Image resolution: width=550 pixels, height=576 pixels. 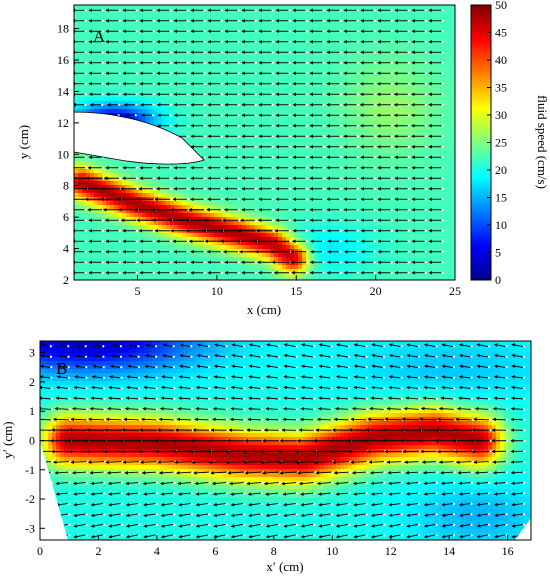 What do you see at coordinates (215, 551) in the screenshot?
I see `x-tick-label: 6` at bounding box center [215, 551].